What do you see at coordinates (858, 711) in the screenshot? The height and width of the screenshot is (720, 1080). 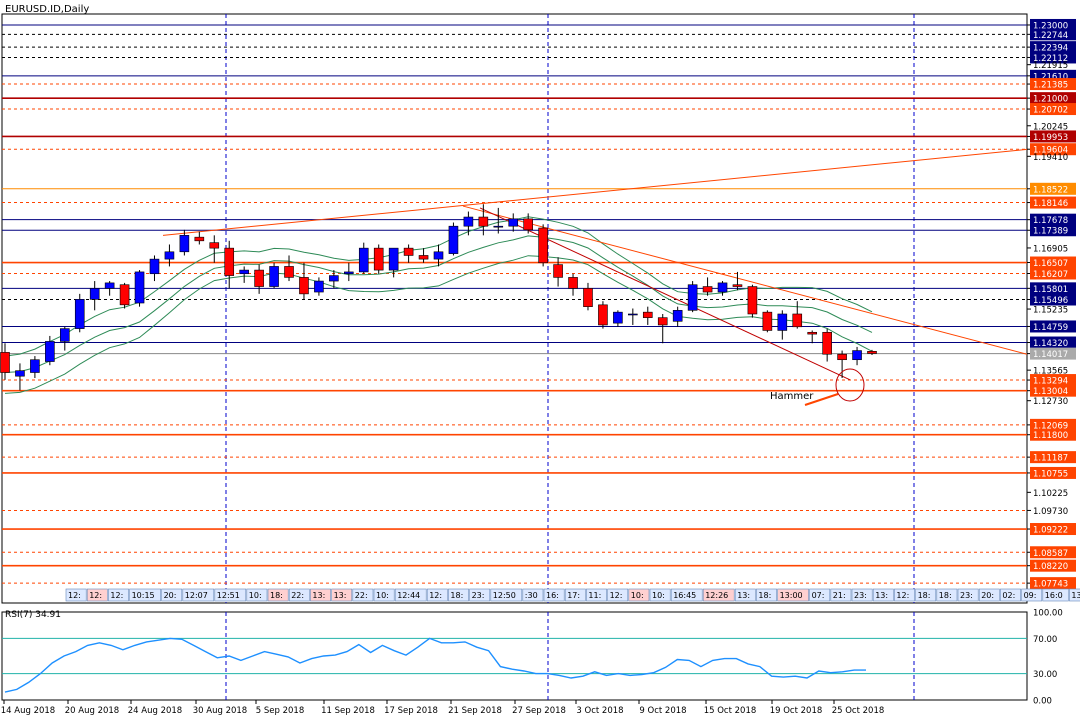 I see `date-label: 25 Oct 2018` at bounding box center [858, 711].